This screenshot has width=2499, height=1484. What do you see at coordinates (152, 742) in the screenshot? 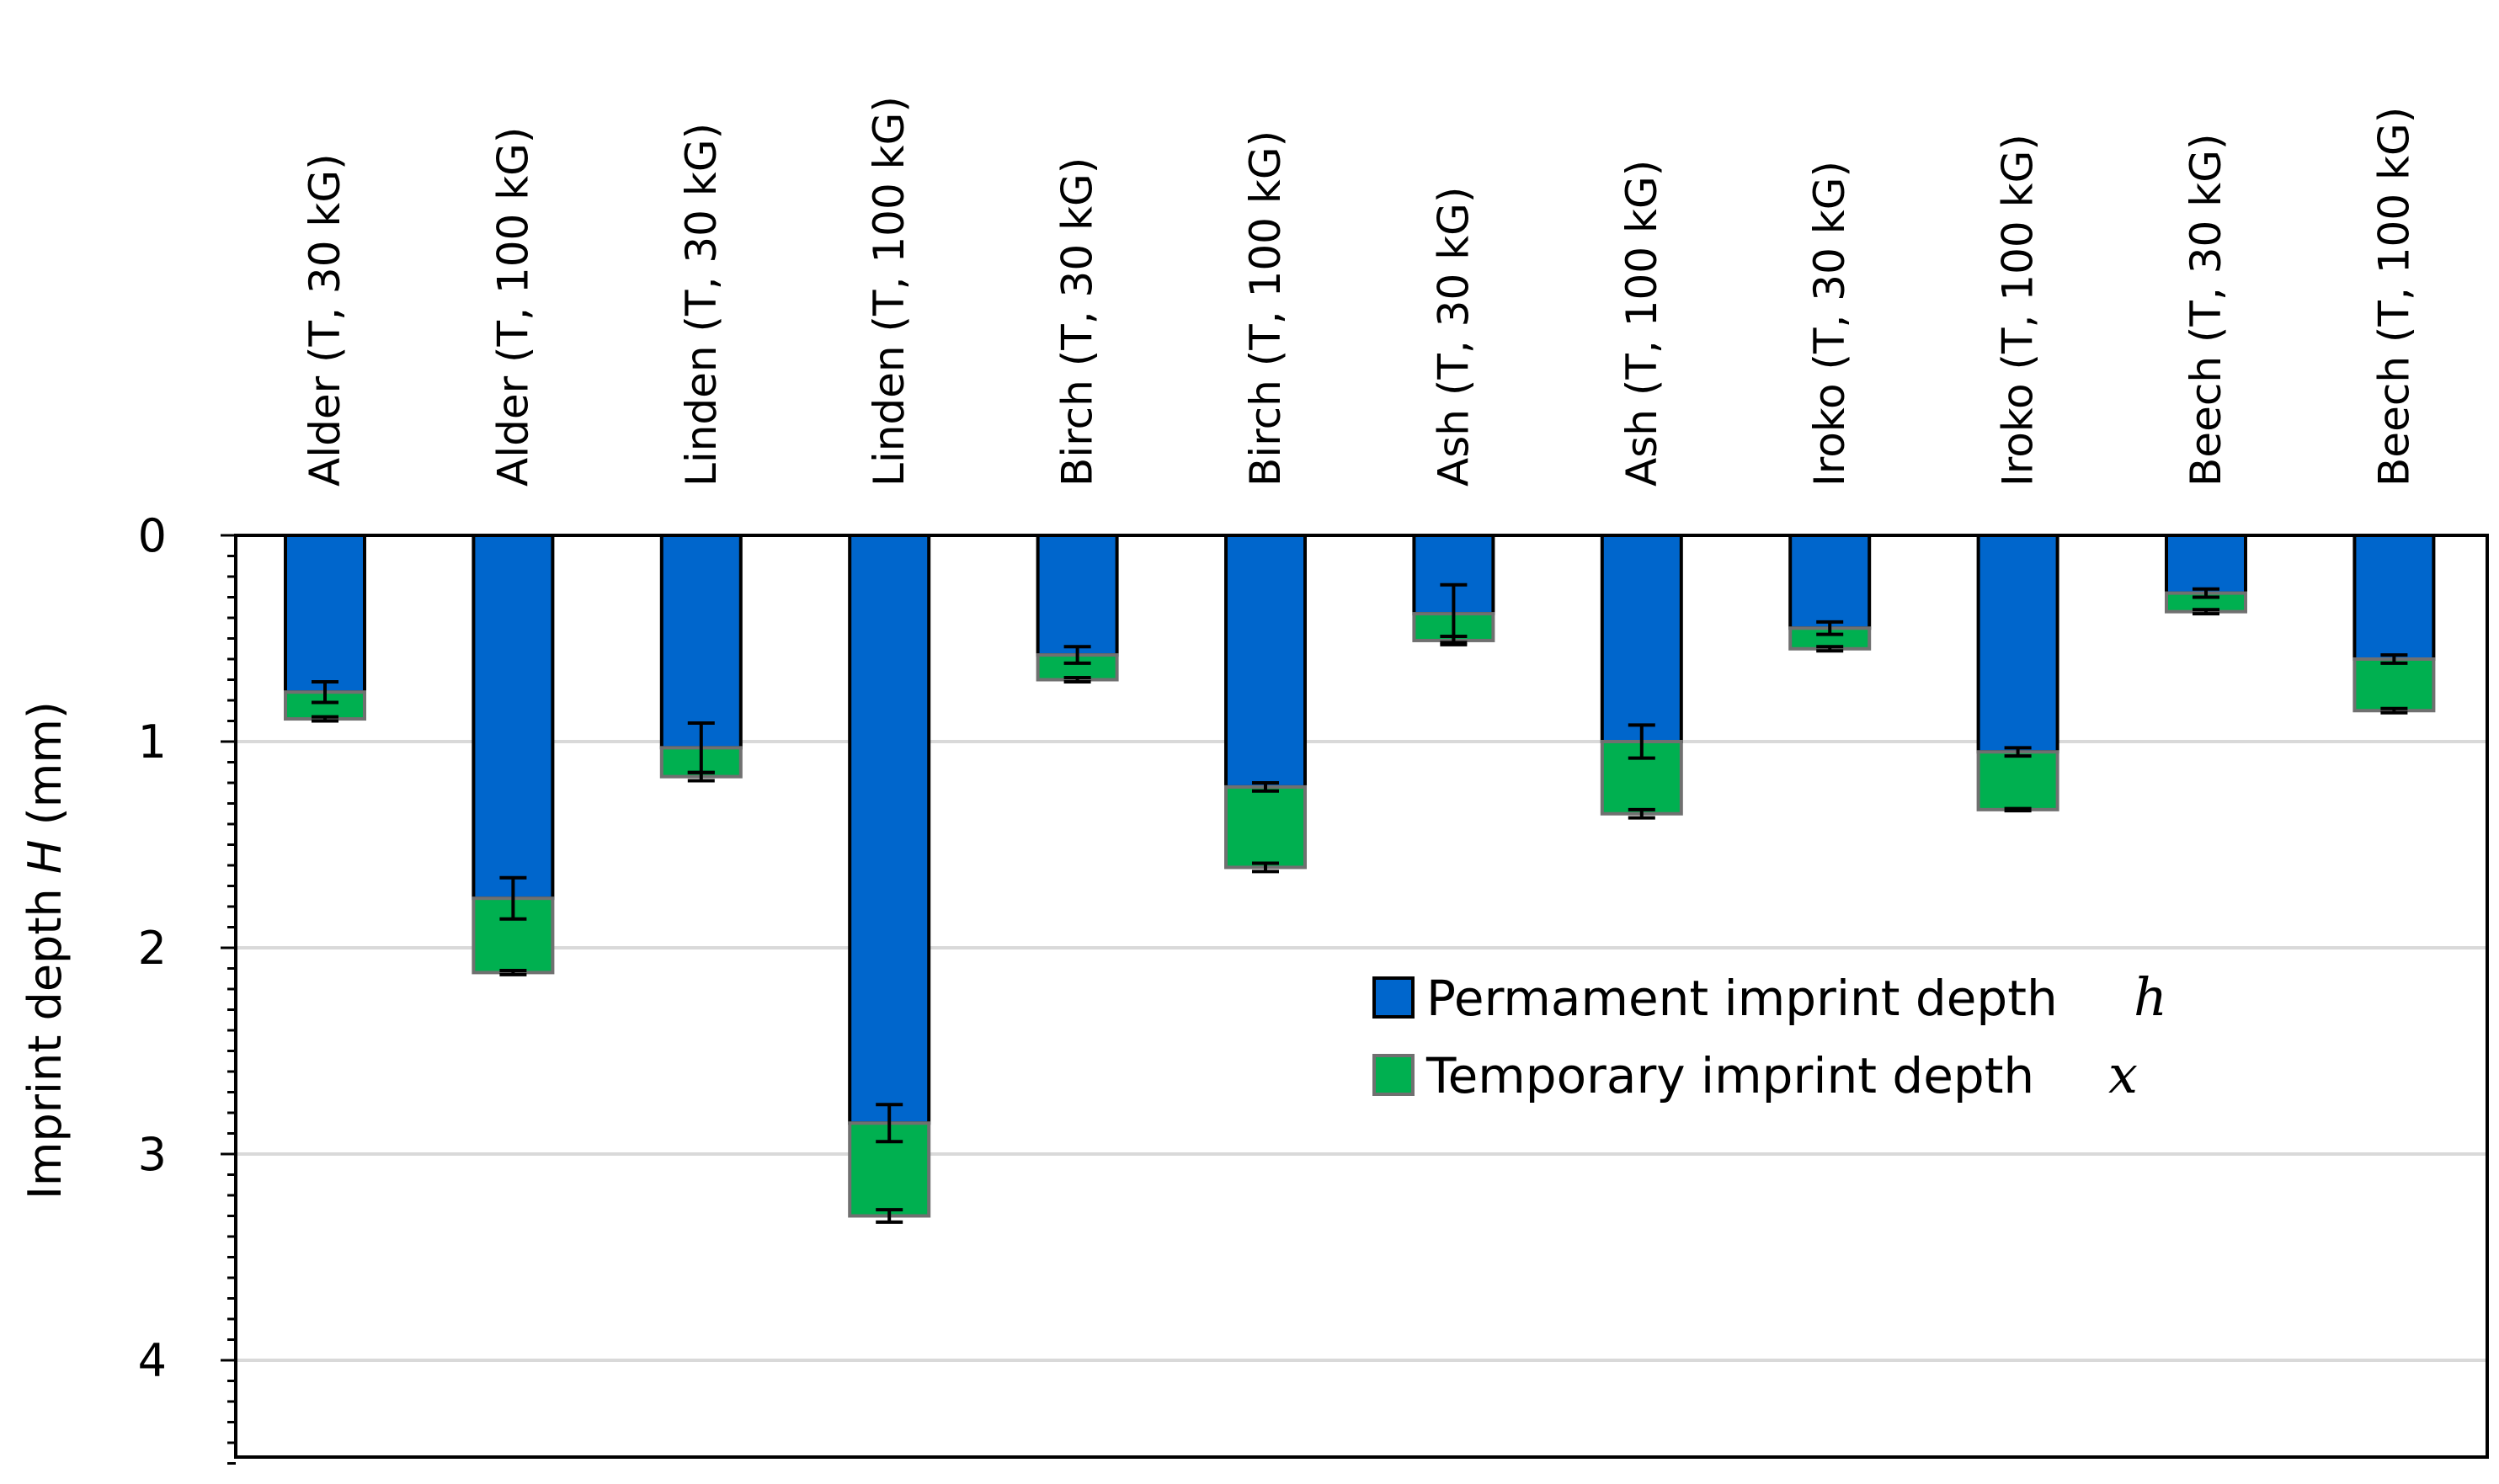
I see `y-tick-label-1: 1` at bounding box center [152, 742].